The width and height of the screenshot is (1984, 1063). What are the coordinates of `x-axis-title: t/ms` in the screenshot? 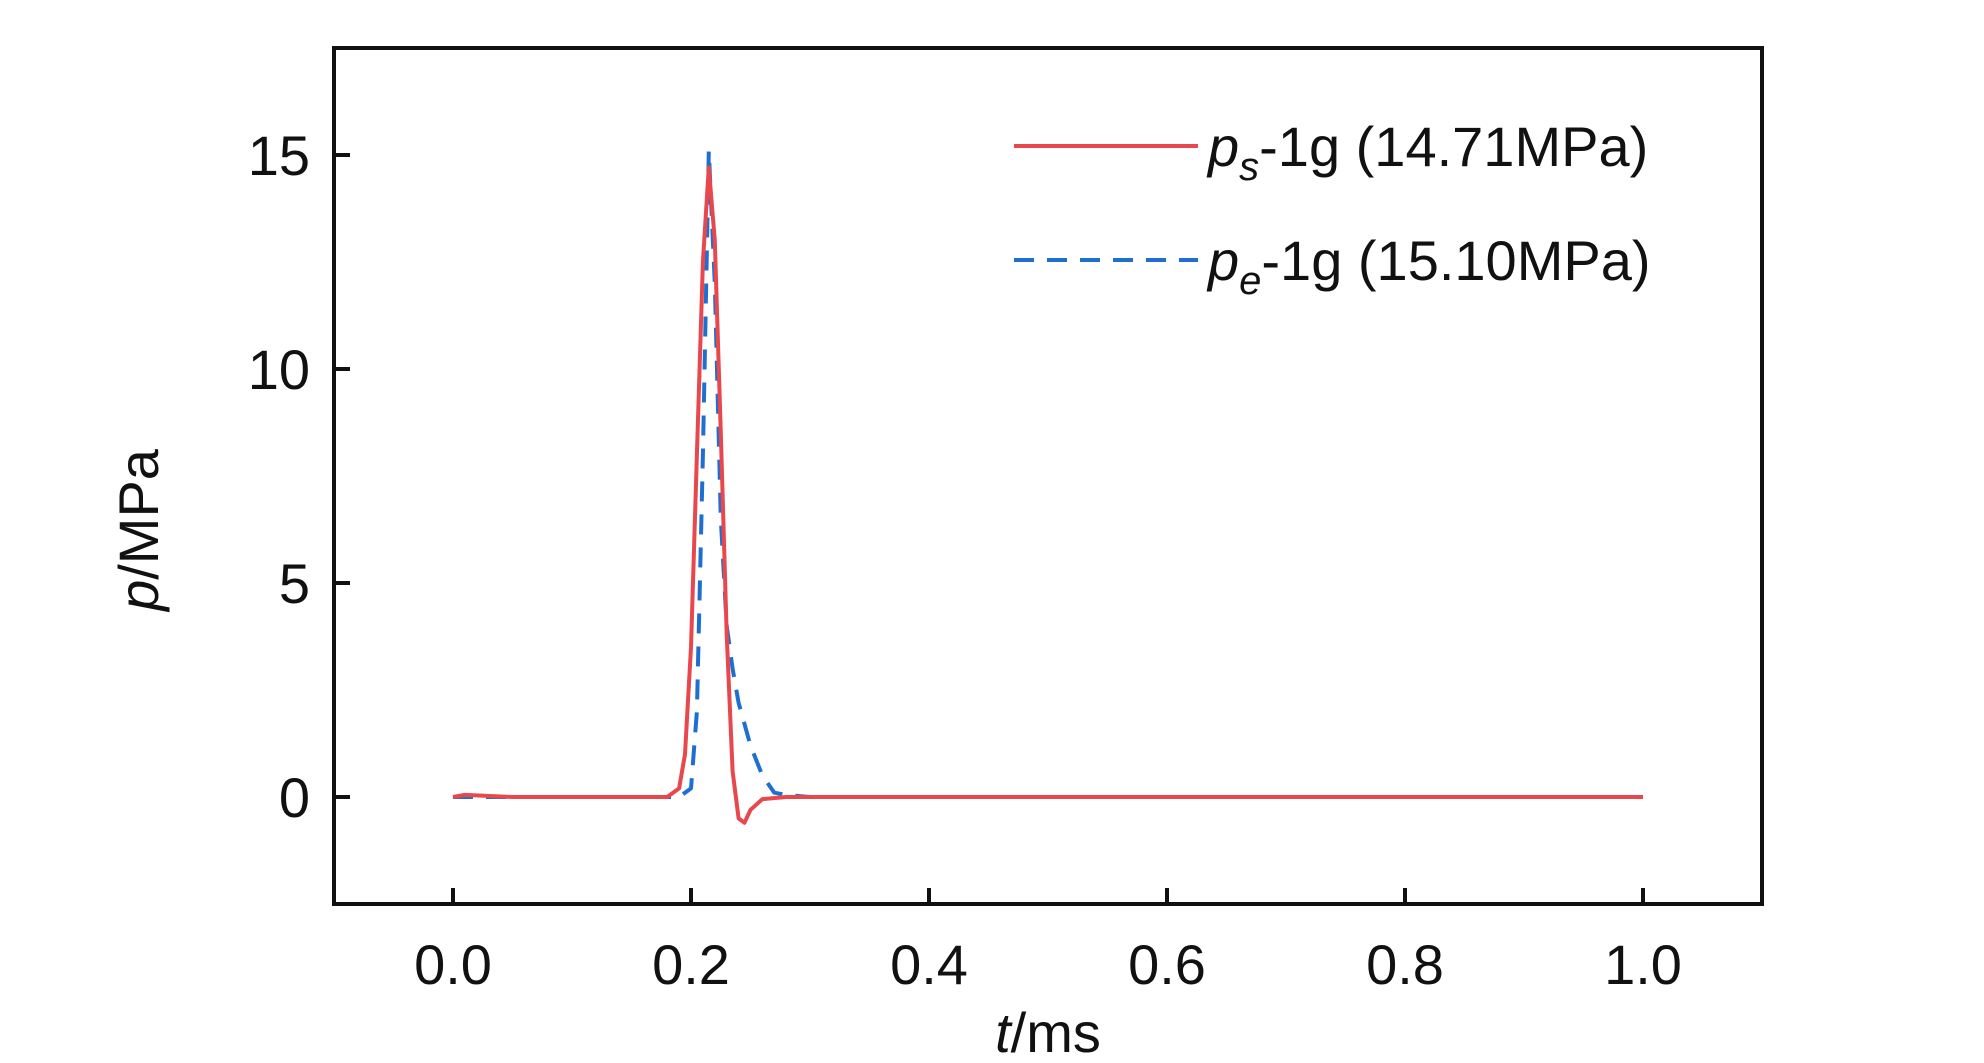 It's located at (1048, 1032).